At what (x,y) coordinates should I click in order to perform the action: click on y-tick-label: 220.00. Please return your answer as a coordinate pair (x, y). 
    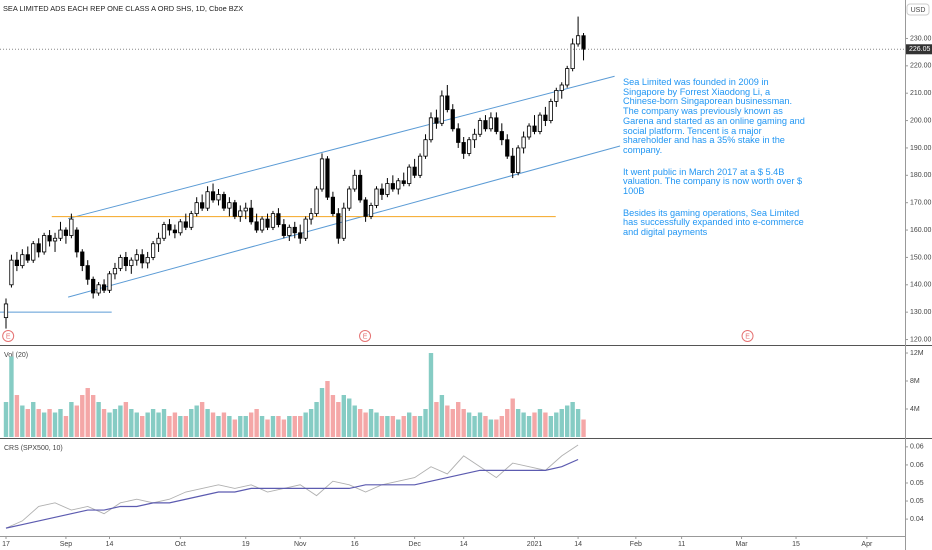
    Looking at the image, I should click on (921, 66).